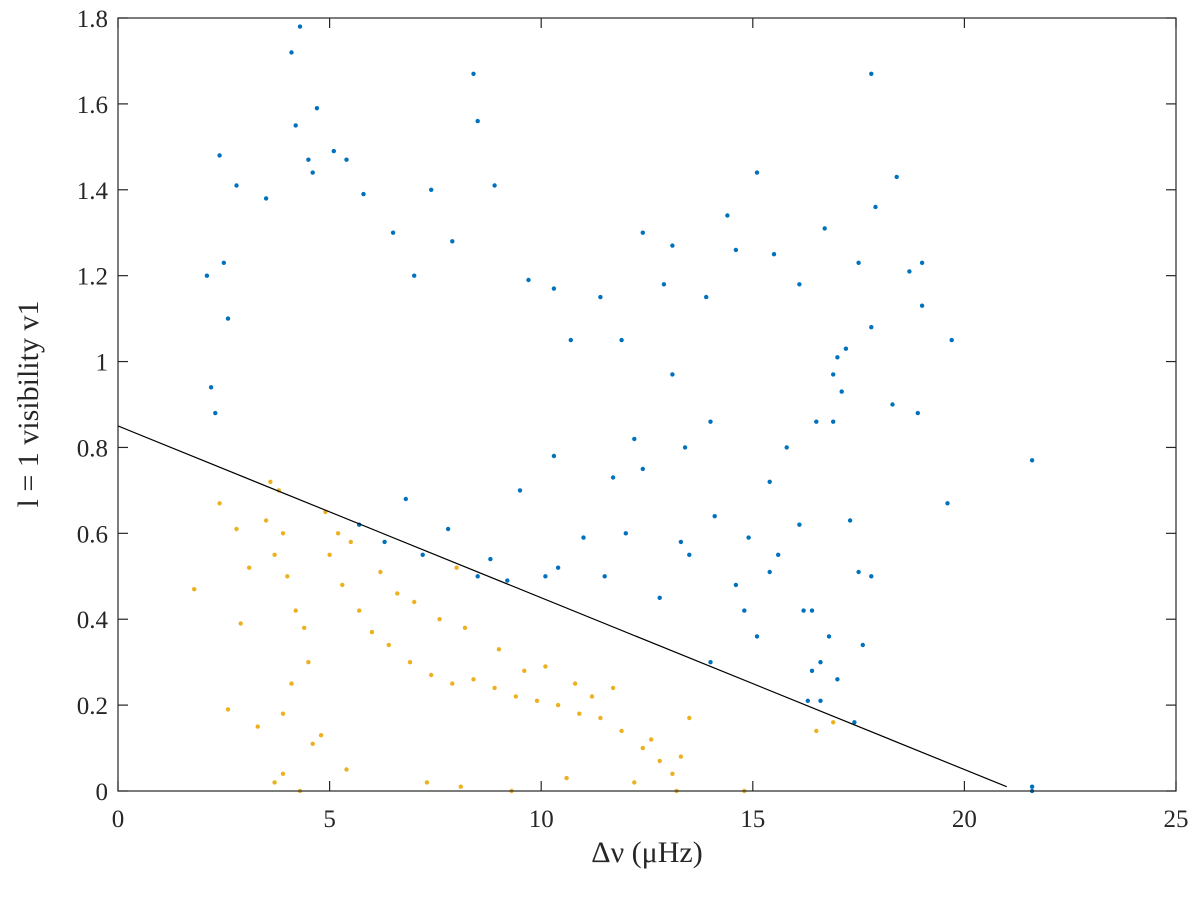 The width and height of the screenshot is (1200, 900). I want to click on y-tick-label: 0.4, so click(93, 620).